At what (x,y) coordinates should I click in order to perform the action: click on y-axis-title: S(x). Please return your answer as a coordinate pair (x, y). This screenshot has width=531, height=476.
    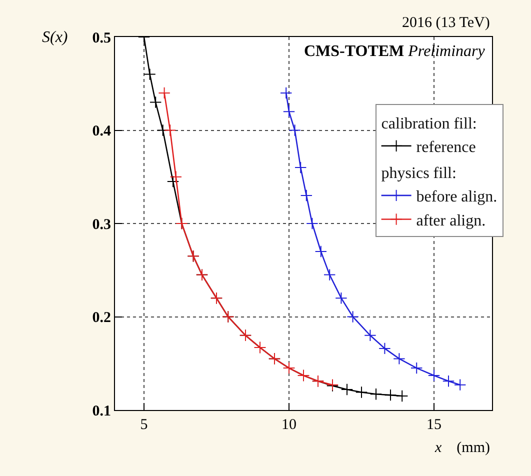
    Looking at the image, I should click on (55, 37).